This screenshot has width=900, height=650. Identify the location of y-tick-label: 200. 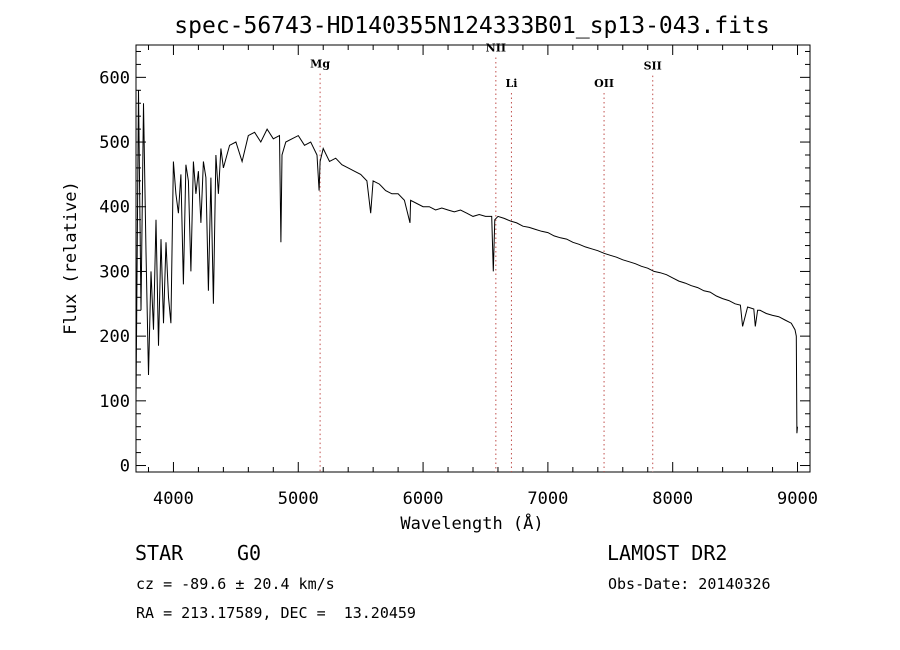
(114, 337).